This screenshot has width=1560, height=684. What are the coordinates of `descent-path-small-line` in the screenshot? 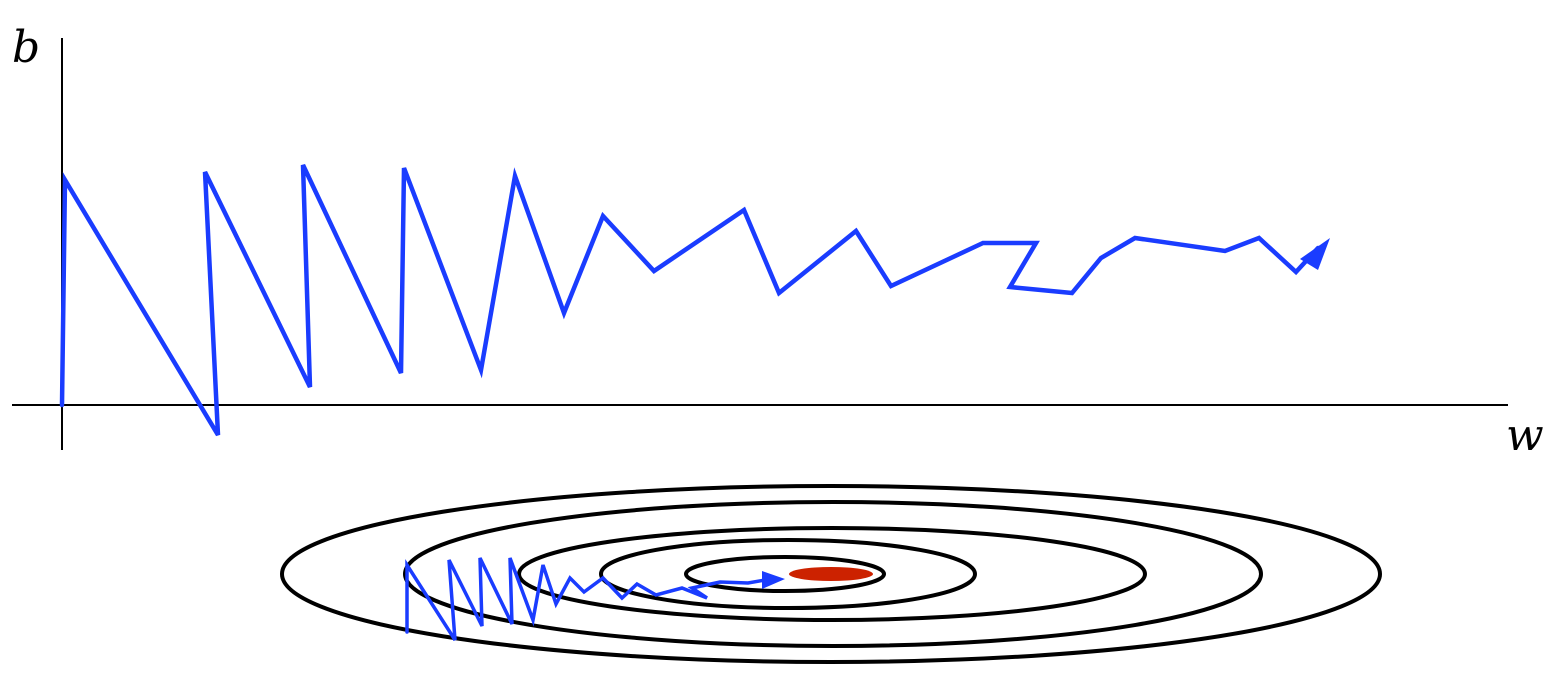 It's located at (586, 599).